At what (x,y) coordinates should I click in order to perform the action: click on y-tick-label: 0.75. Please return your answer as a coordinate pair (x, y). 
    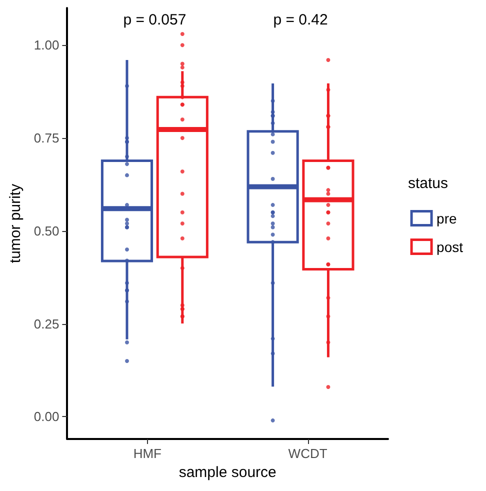
    Looking at the image, I should click on (47, 138).